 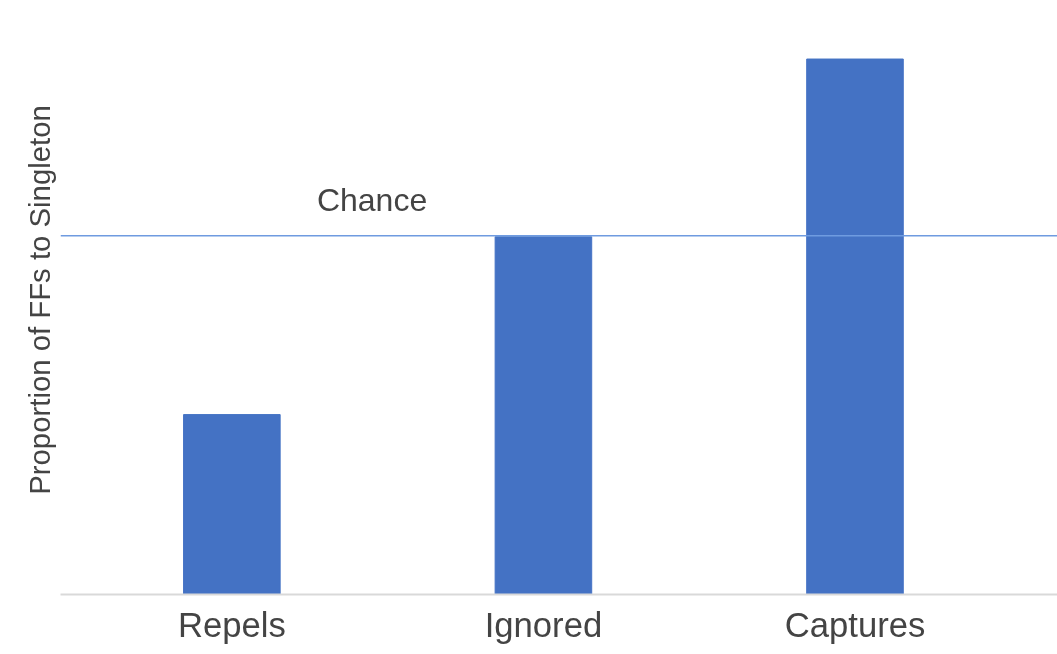 What do you see at coordinates (372, 199) in the screenshot?
I see `ref-line-label: Chance` at bounding box center [372, 199].